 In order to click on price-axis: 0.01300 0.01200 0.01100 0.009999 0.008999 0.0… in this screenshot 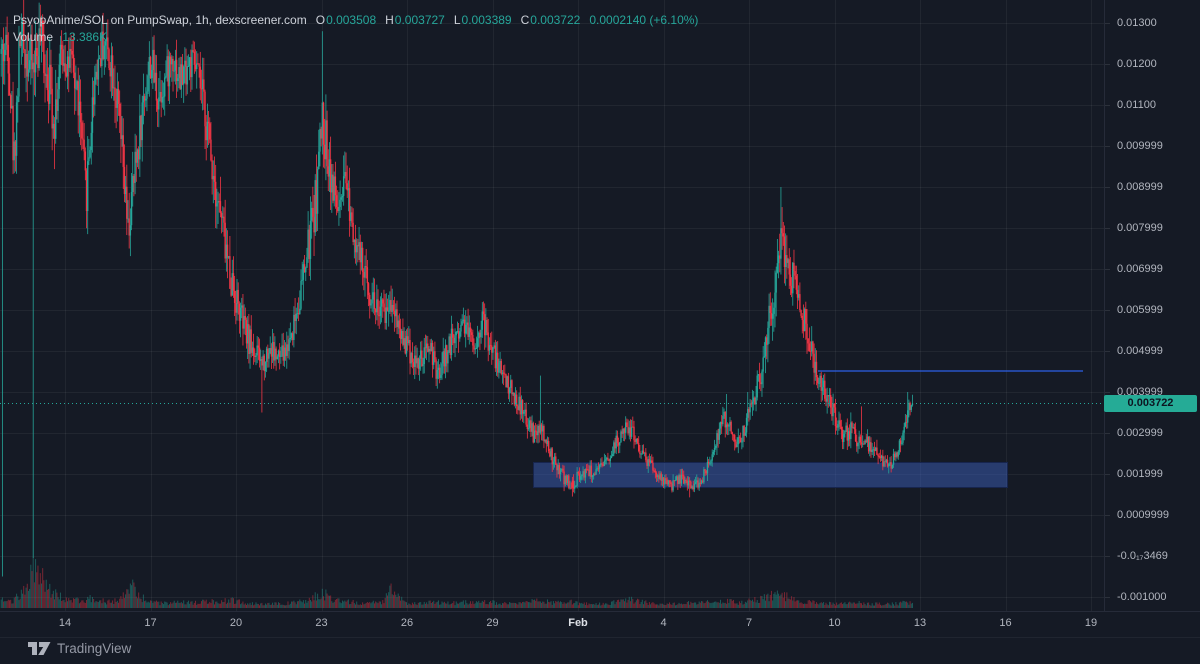, I will do `click(1152, 306)`.